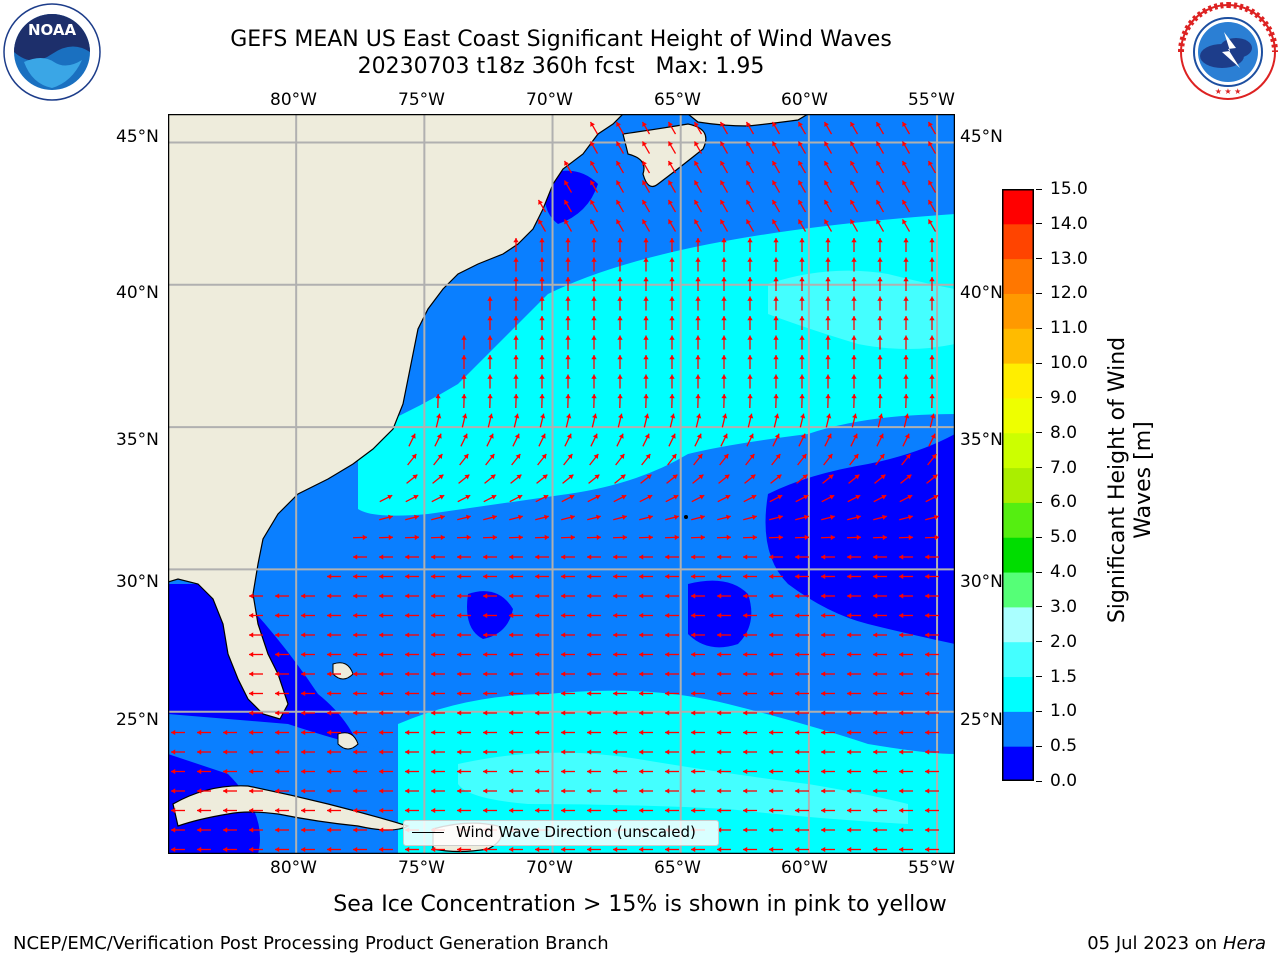 This screenshot has width=1280, height=960. I want to click on colorbar-tick-label: 3.0, so click(1056, 607).